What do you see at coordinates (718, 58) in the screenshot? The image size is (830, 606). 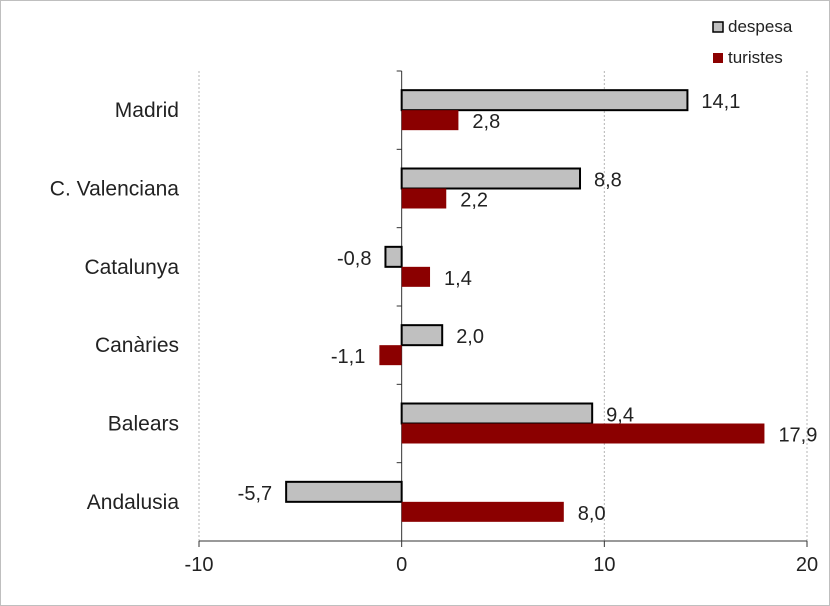 I see `legend-swatch-turistes` at bounding box center [718, 58].